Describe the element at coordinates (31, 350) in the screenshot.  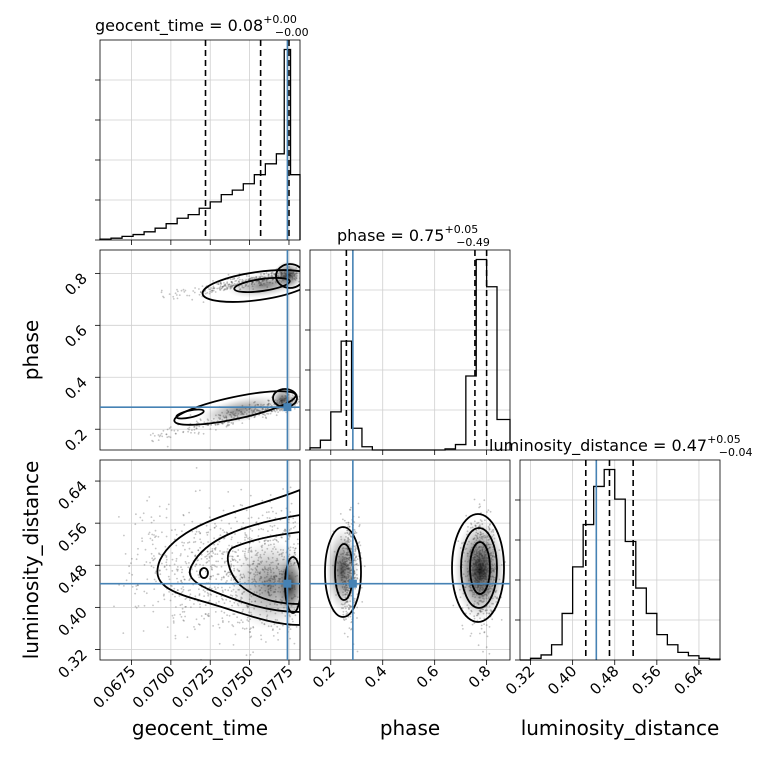
I see `ylabel-phase: phase` at that location.